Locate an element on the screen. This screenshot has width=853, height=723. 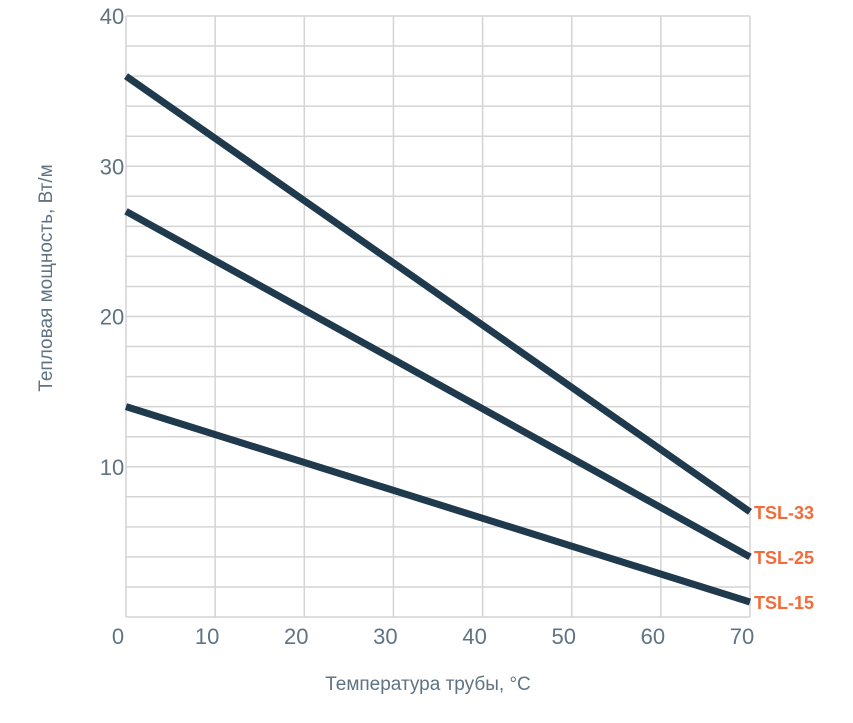
x-tick-label: 0 is located at coordinates (118, 636).